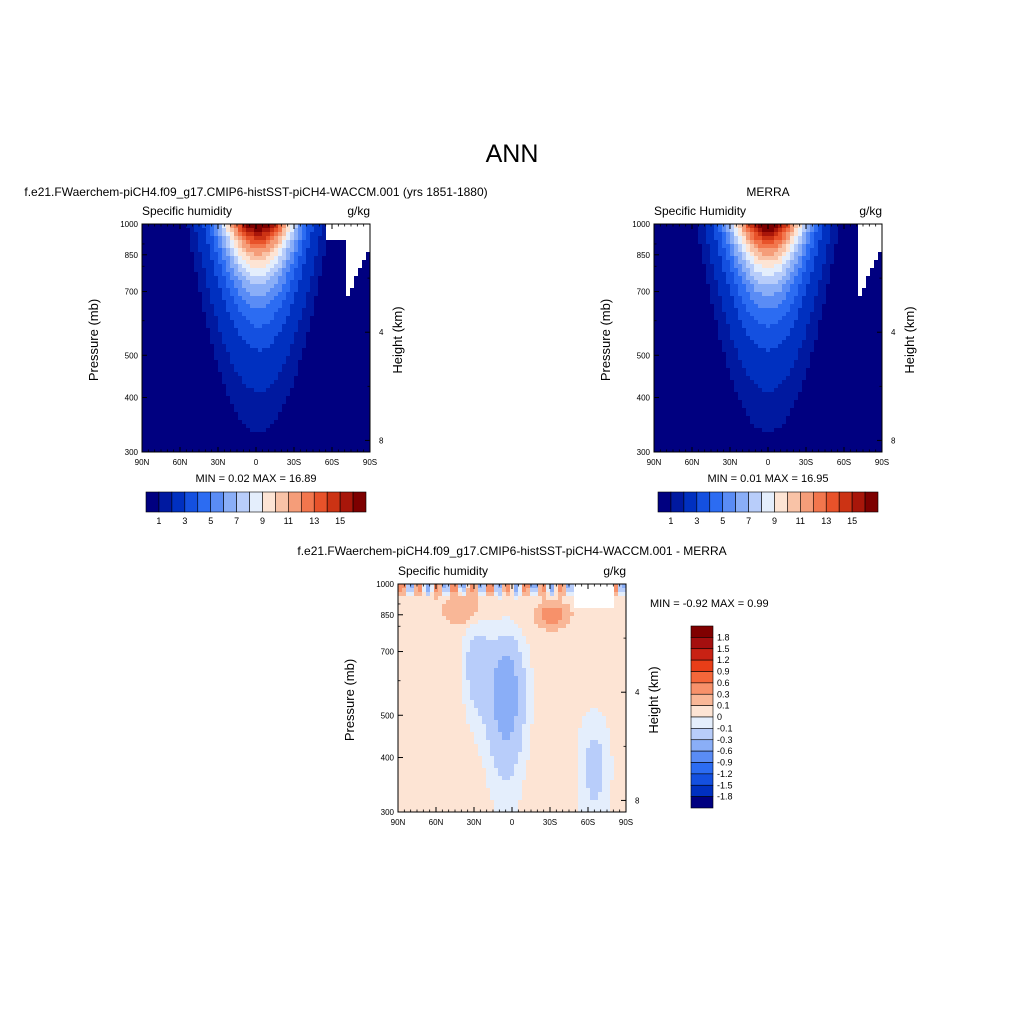  What do you see at coordinates (210, 521) in the screenshot?
I see `colorbar-label: 5` at bounding box center [210, 521].